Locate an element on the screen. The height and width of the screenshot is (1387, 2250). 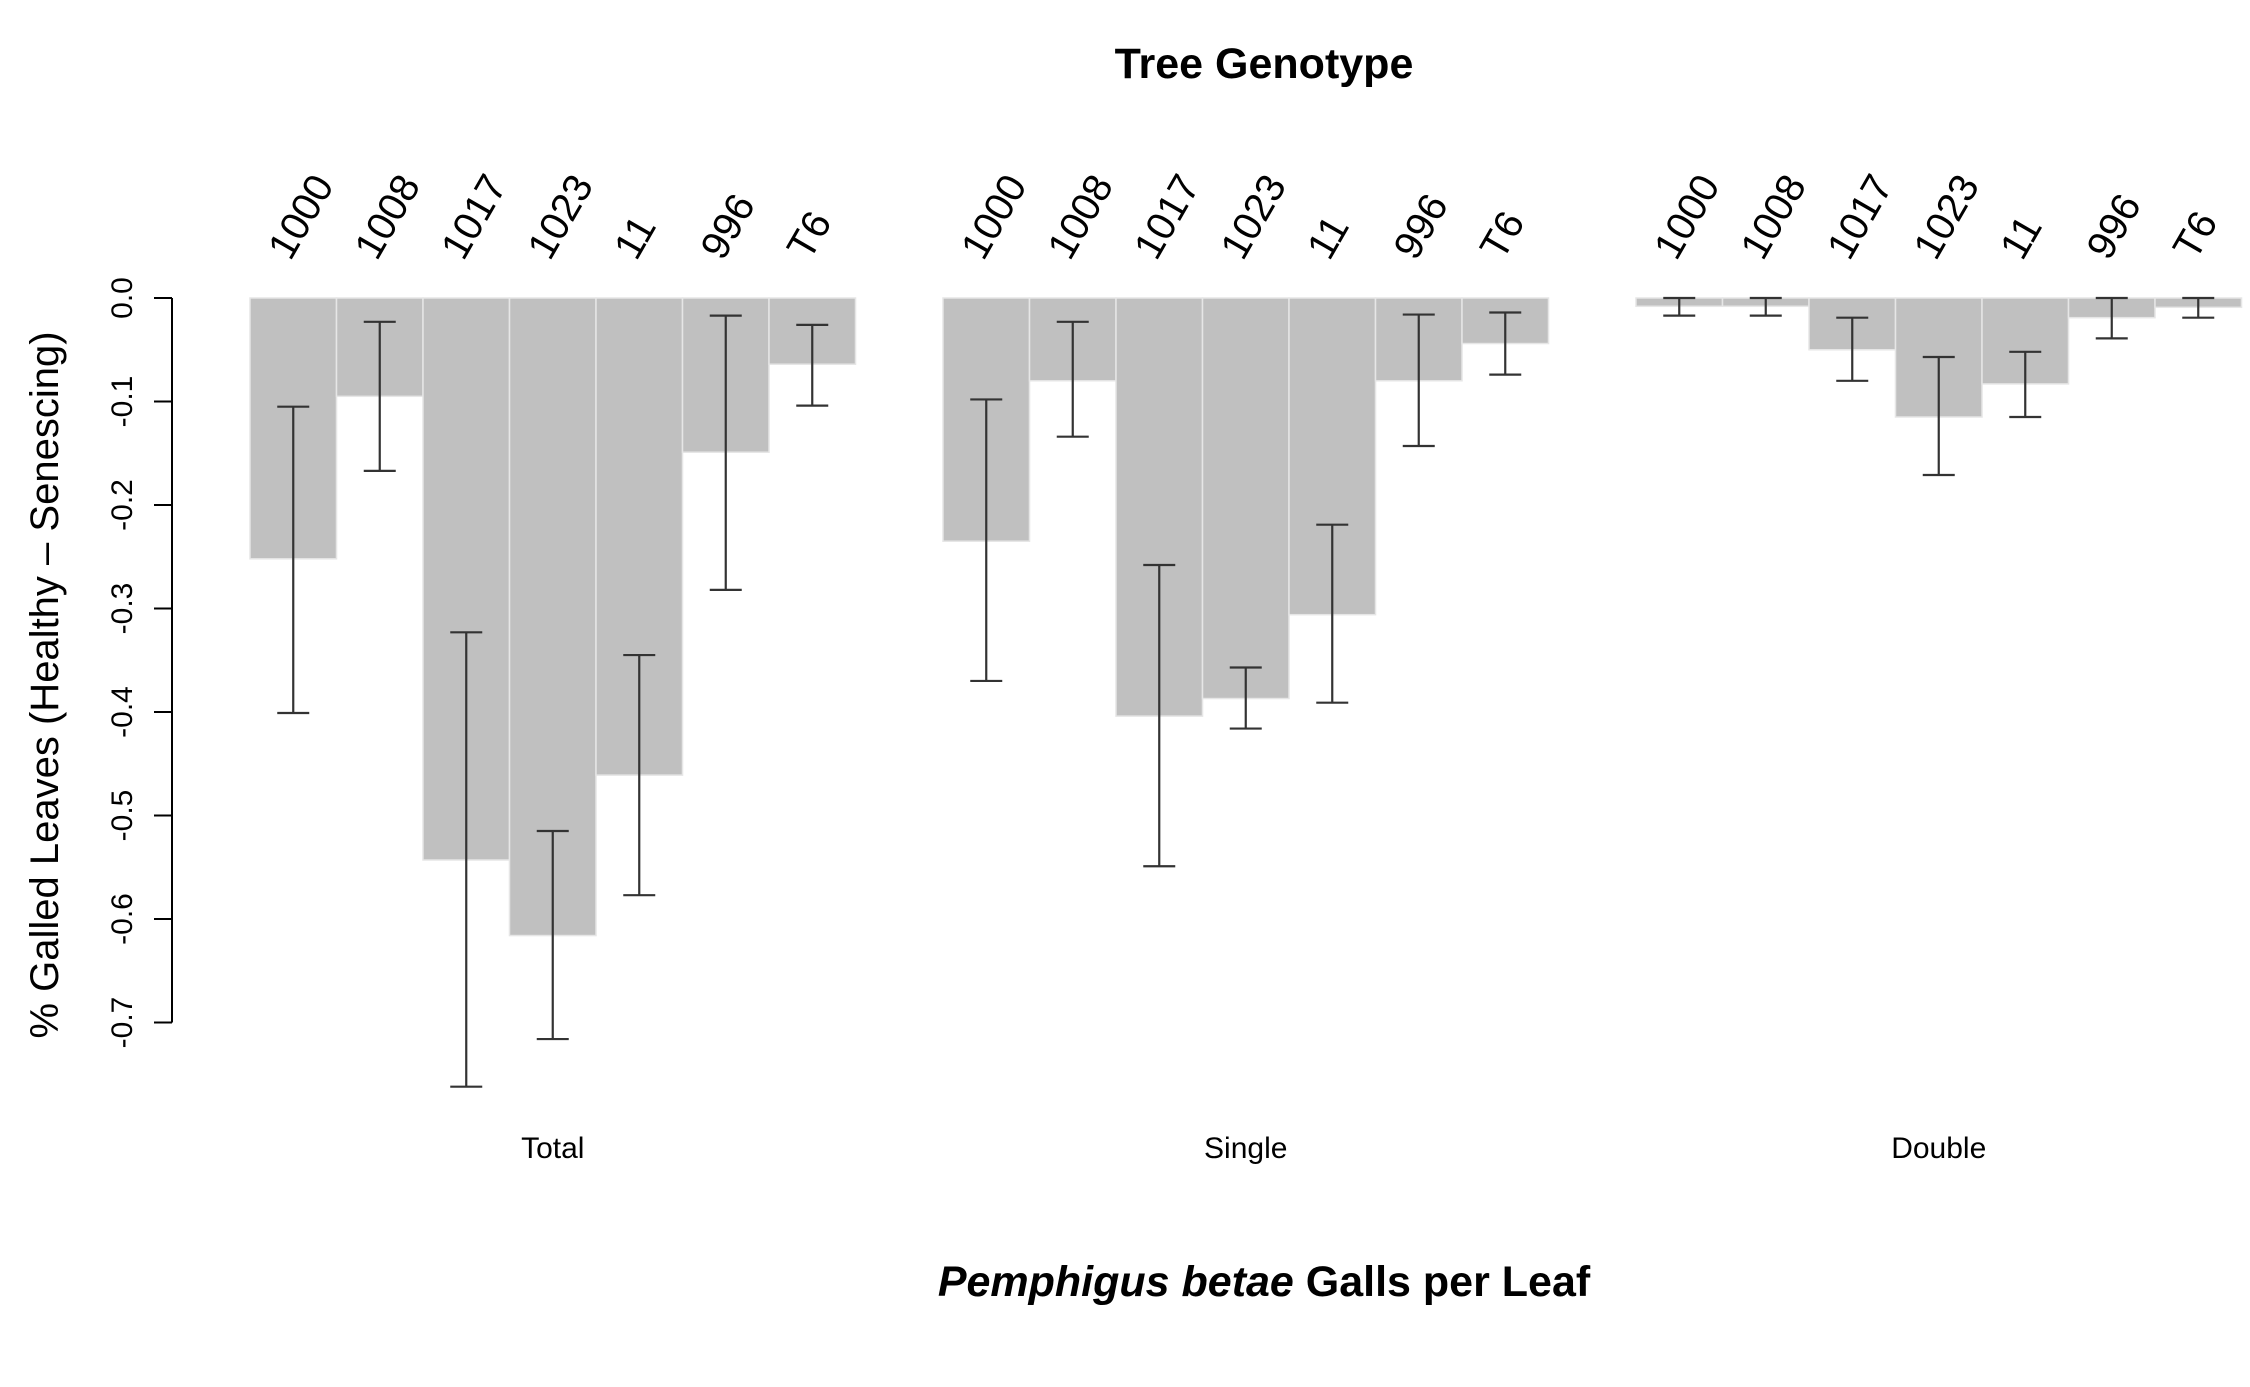
y-tick-label: -0.7 is located at coordinates (122, 1023).